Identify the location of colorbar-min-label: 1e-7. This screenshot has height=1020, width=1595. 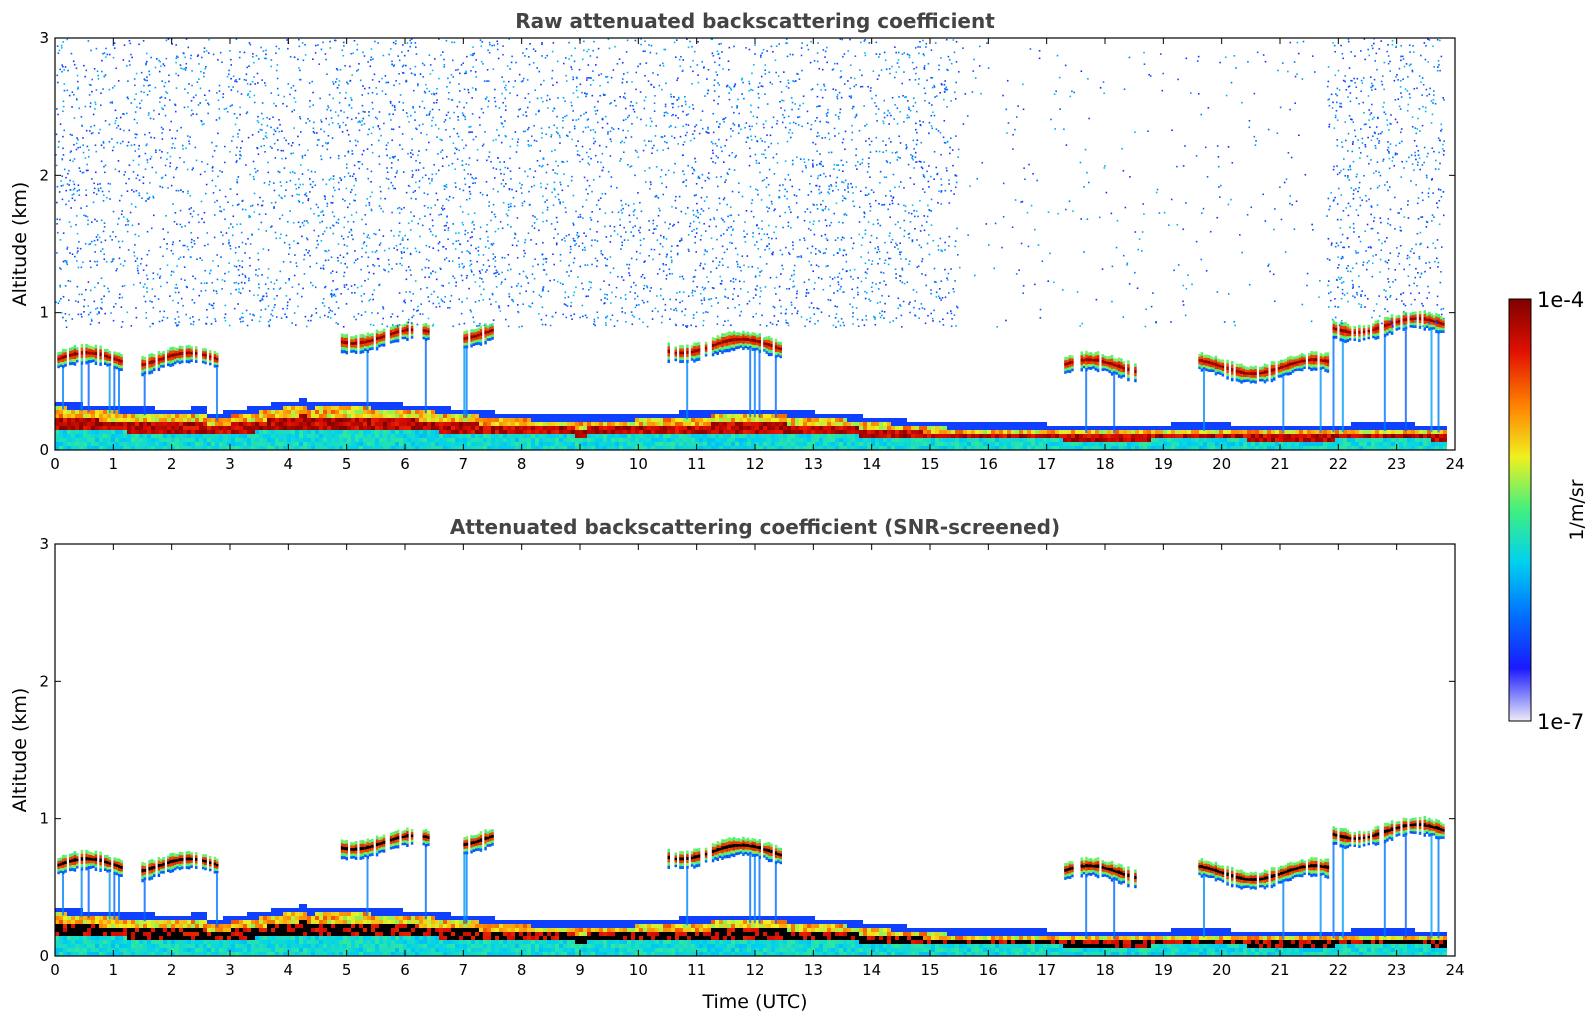
(1560, 722).